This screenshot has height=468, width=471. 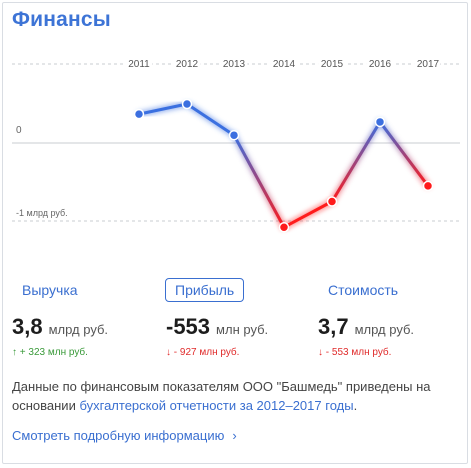 I want to click on x-tick-label-2015: 2015, so click(x=332, y=64).